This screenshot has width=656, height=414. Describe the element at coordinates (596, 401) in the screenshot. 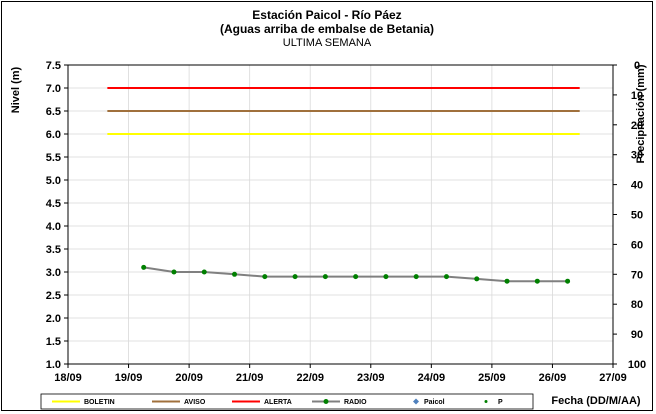

I see `x-axis-title: Fecha (DD/M/AA)` at that location.